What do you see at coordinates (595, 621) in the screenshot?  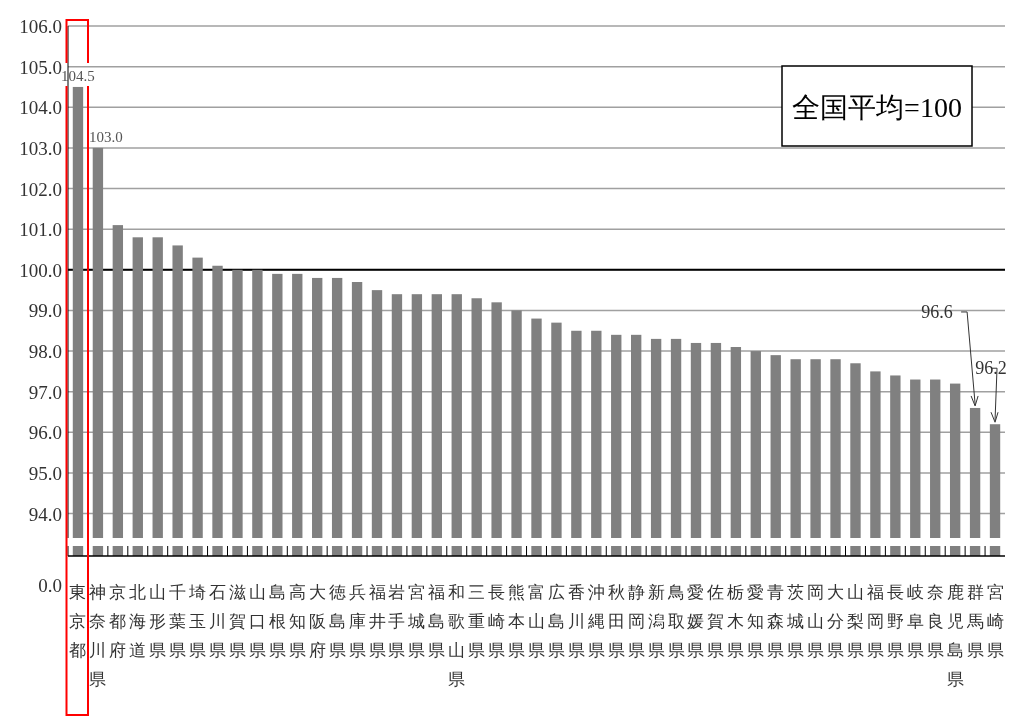 I see `x-tick-label: 沖縄県` at bounding box center [595, 621].